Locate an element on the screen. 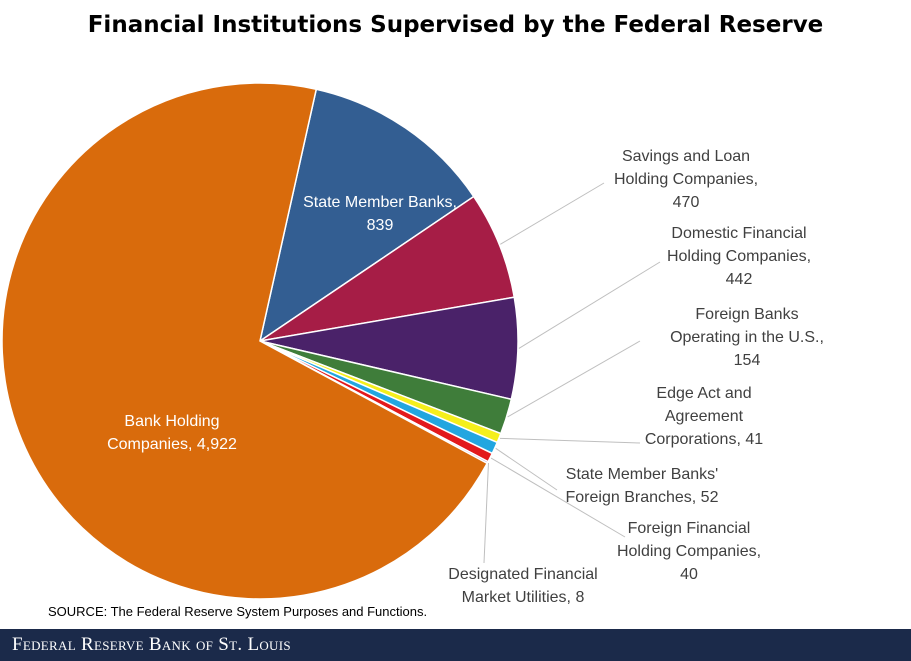 The width and height of the screenshot is (911, 661). slice-label-line: State Member Banks, is located at coordinates (380, 202).